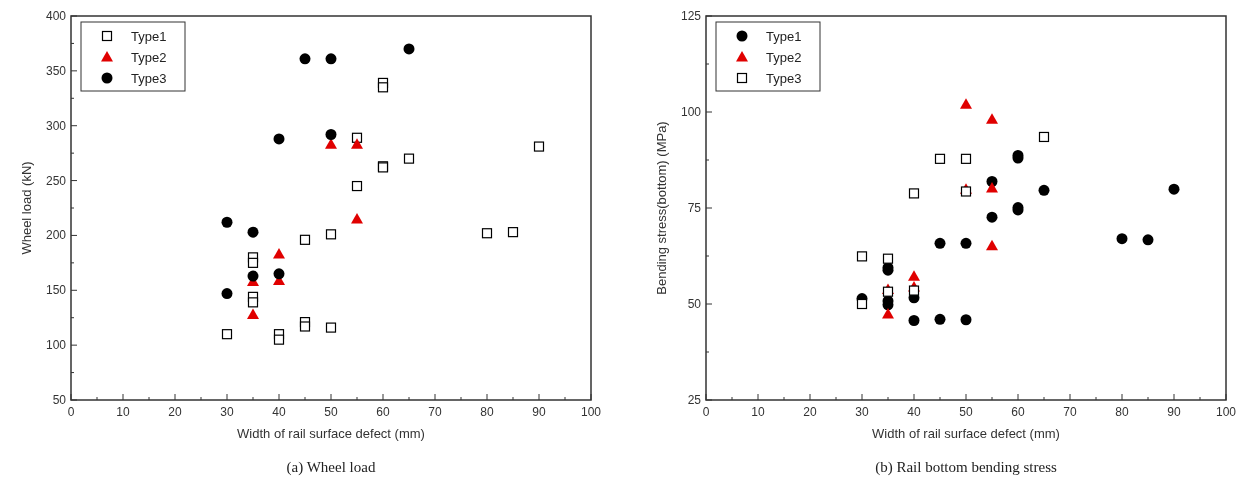 This screenshot has height=495, width=1245. I want to click on y-tick-label: 250, so click(56, 180).